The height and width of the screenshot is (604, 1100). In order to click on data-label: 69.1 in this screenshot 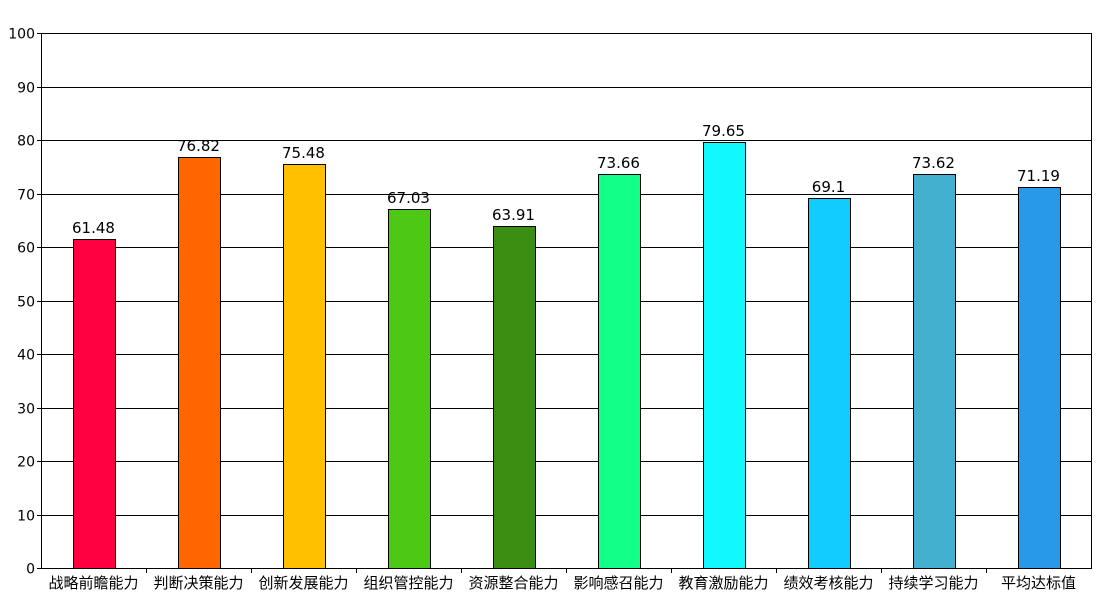, I will do `click(828, 187)`.